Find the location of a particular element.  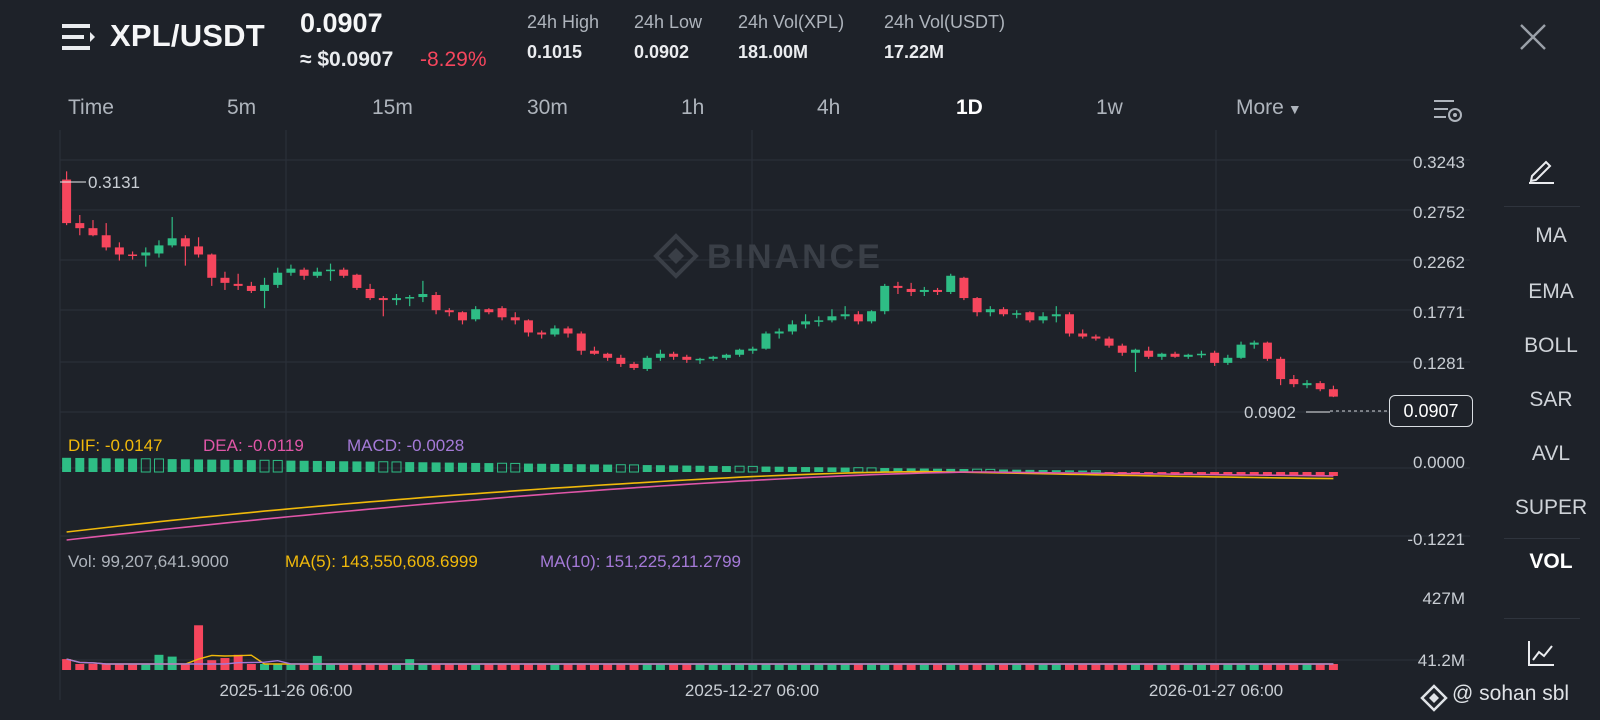

indicator-boll: BOLL is located at coordinates (1551, 345).